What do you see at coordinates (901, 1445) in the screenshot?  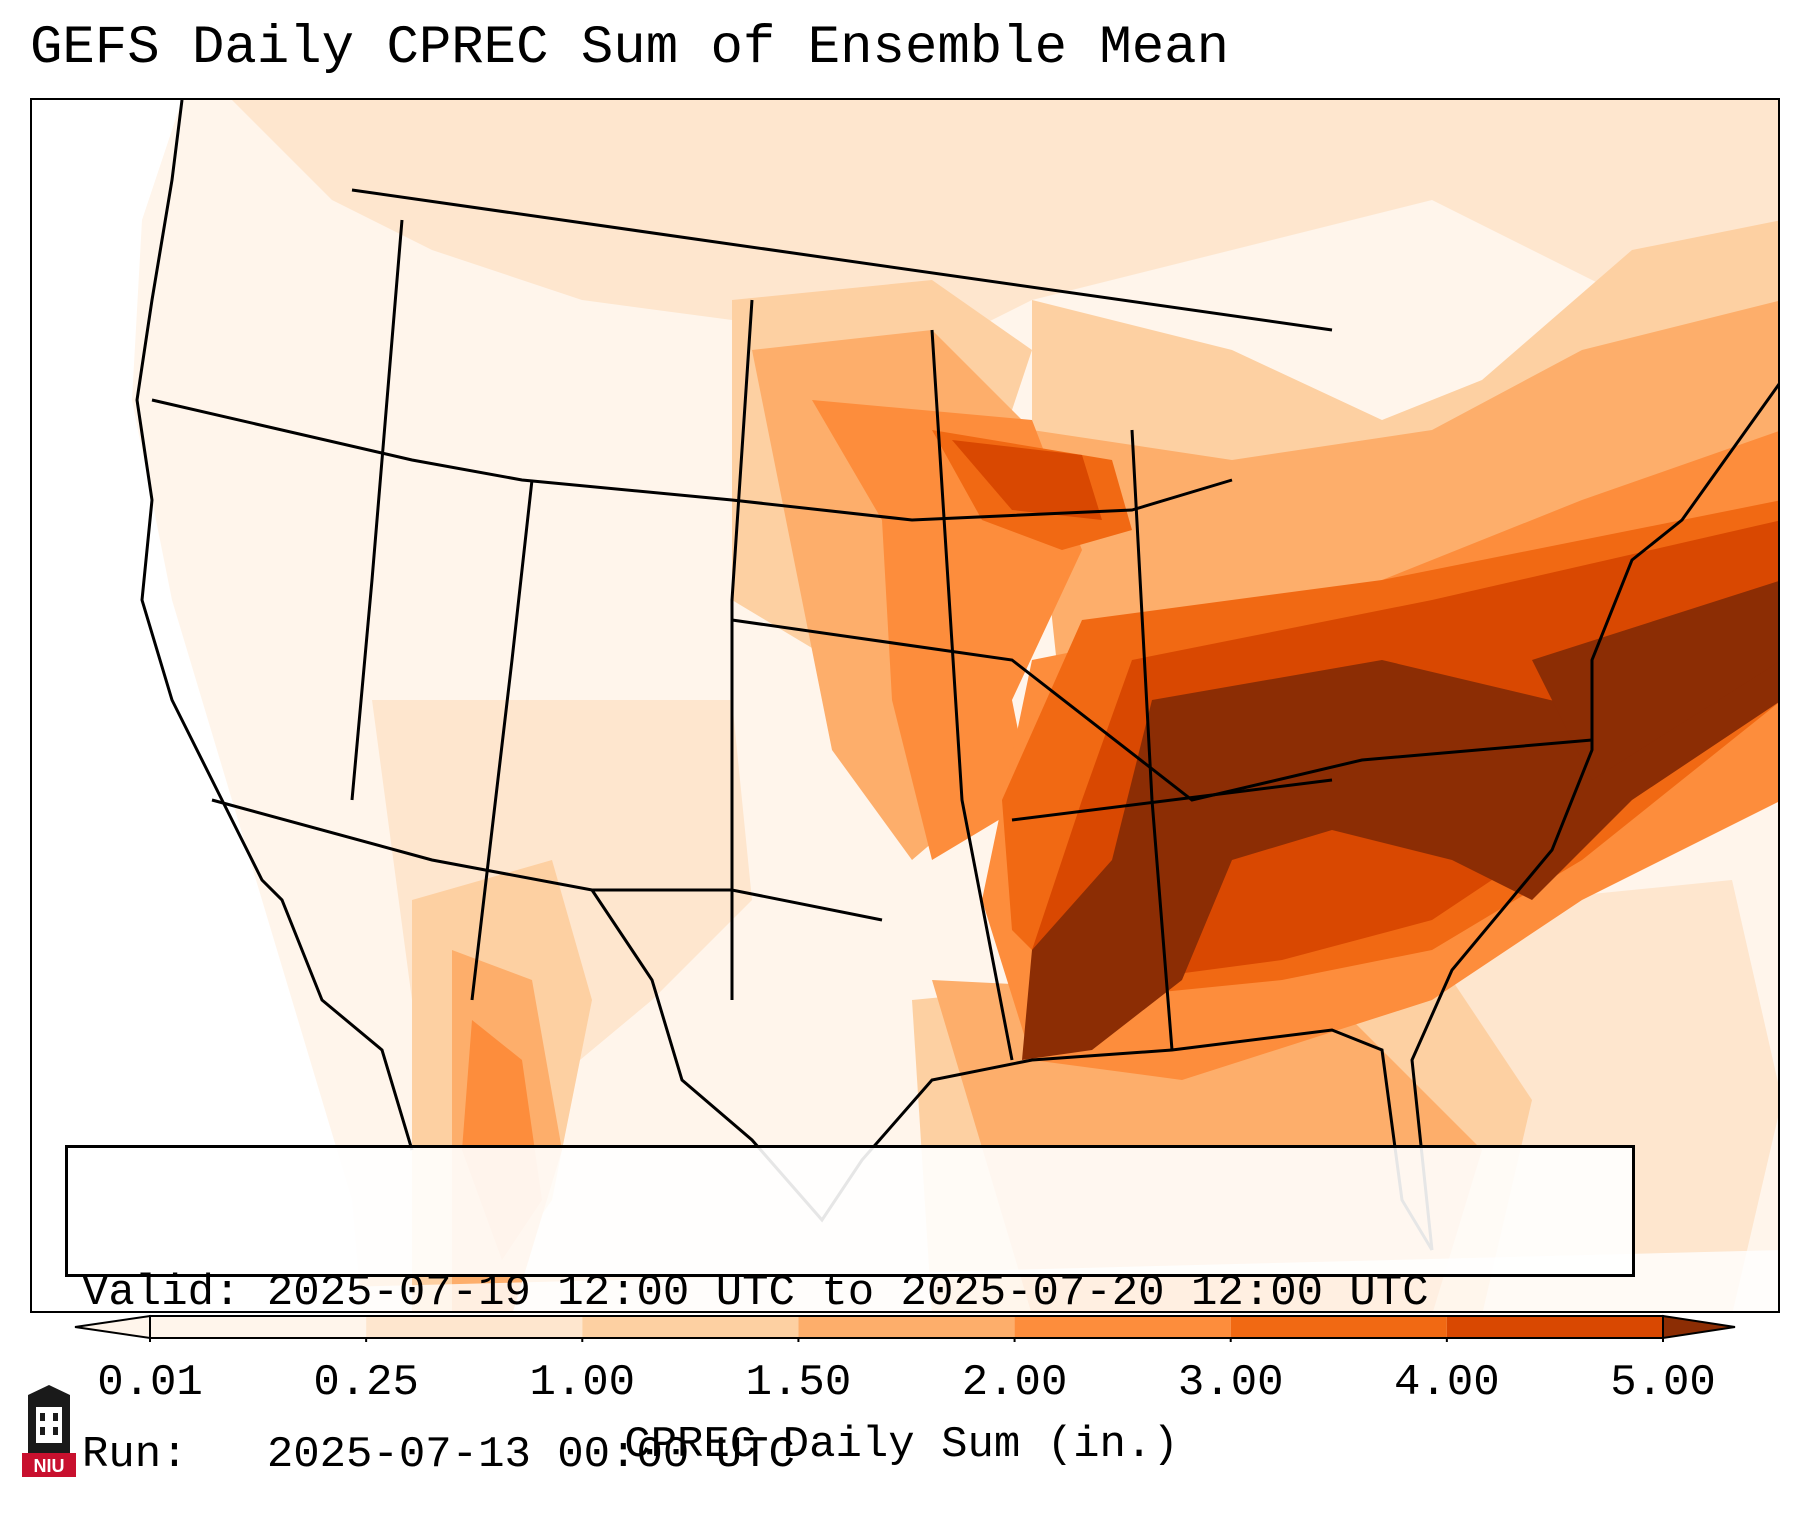 I see `colorbar-label: CPREC Daily Sum (in.)` at bounding box center [901, 1445].